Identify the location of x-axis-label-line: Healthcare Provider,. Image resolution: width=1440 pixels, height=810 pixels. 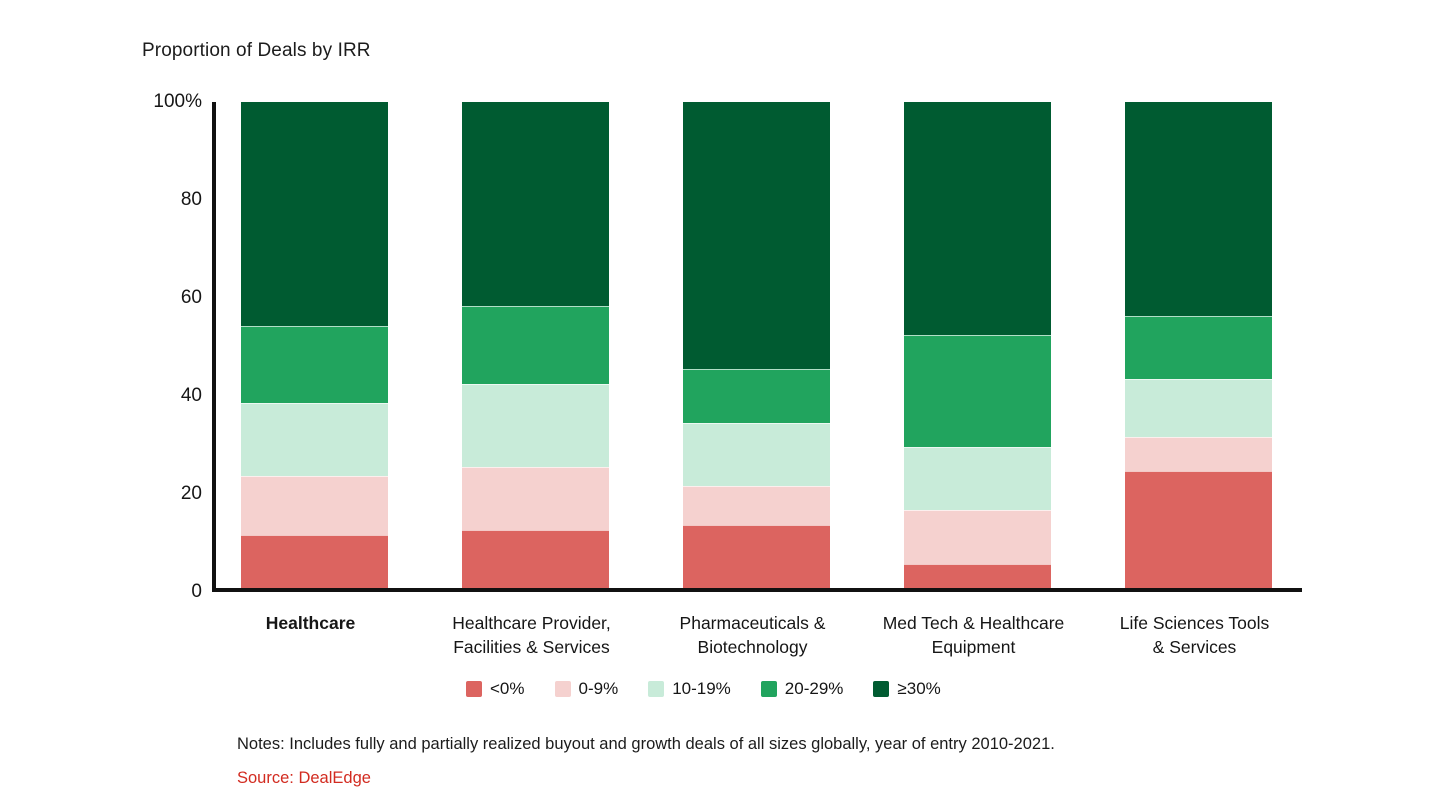
(531, 623).